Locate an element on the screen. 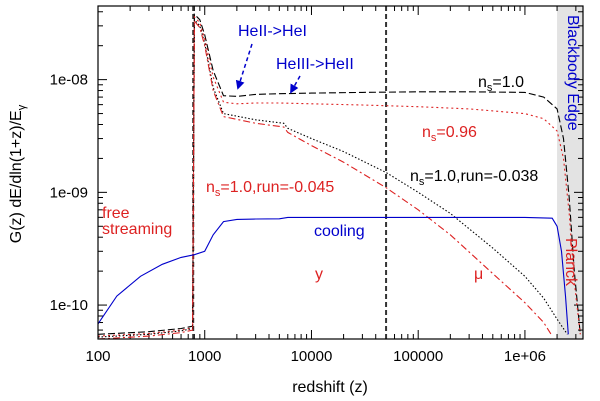 This screenshot has width=600, height=401. annotation-y: y is located at coordinates (319, 274).